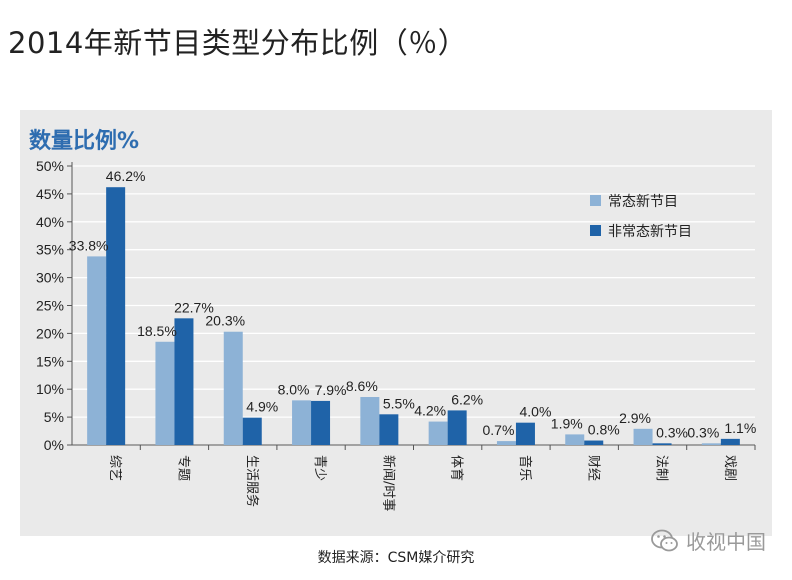 Image resolution: width=792 pixels, height=580 pixels. I want to click on data-label: 1.9%, so click(567, 423).